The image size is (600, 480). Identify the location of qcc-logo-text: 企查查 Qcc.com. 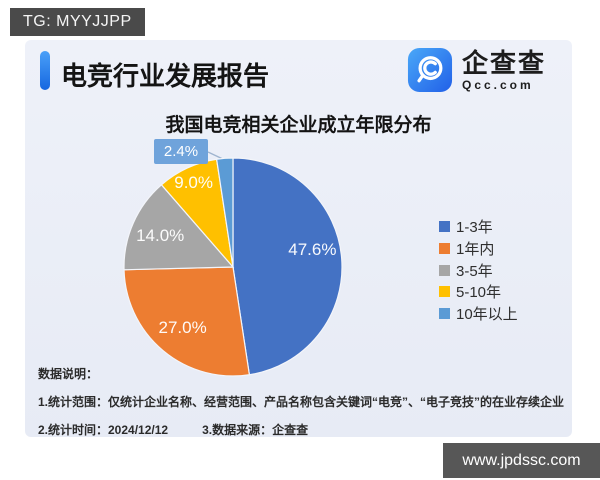
(504, 70).